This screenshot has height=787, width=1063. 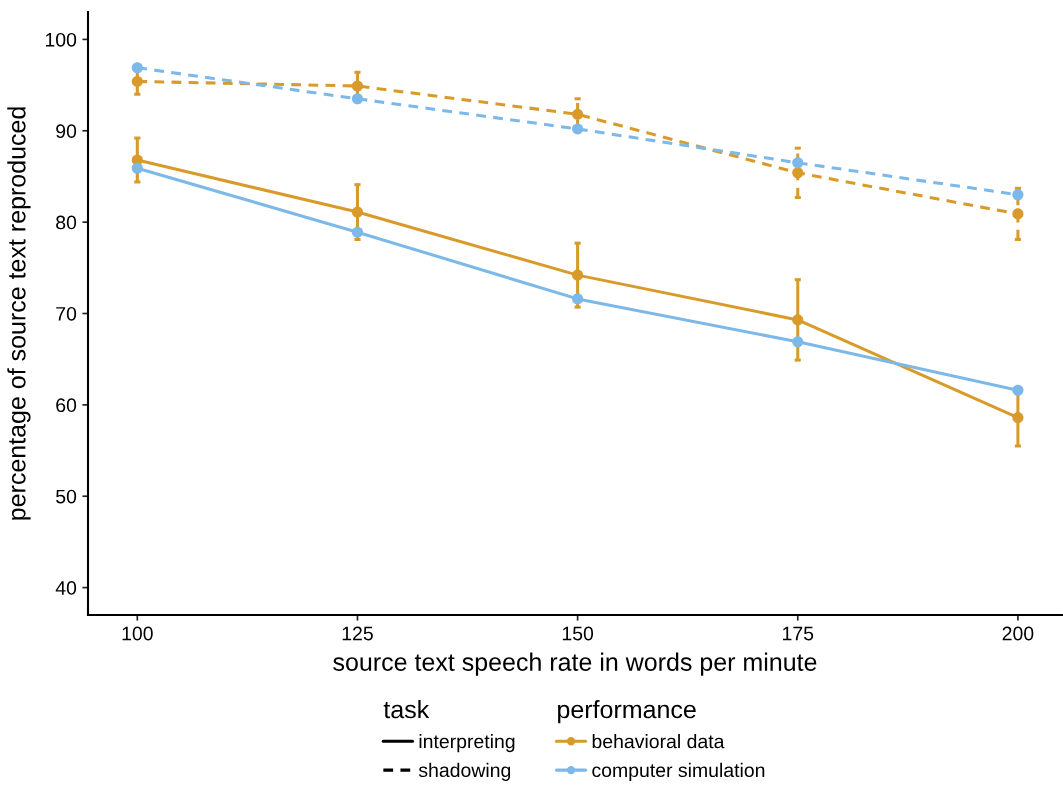 What do you see at coordinates (19, 313) in the screenshot?
I see `y-axis-title: percentage of source text reproduced` at bounding box center [19, 313].